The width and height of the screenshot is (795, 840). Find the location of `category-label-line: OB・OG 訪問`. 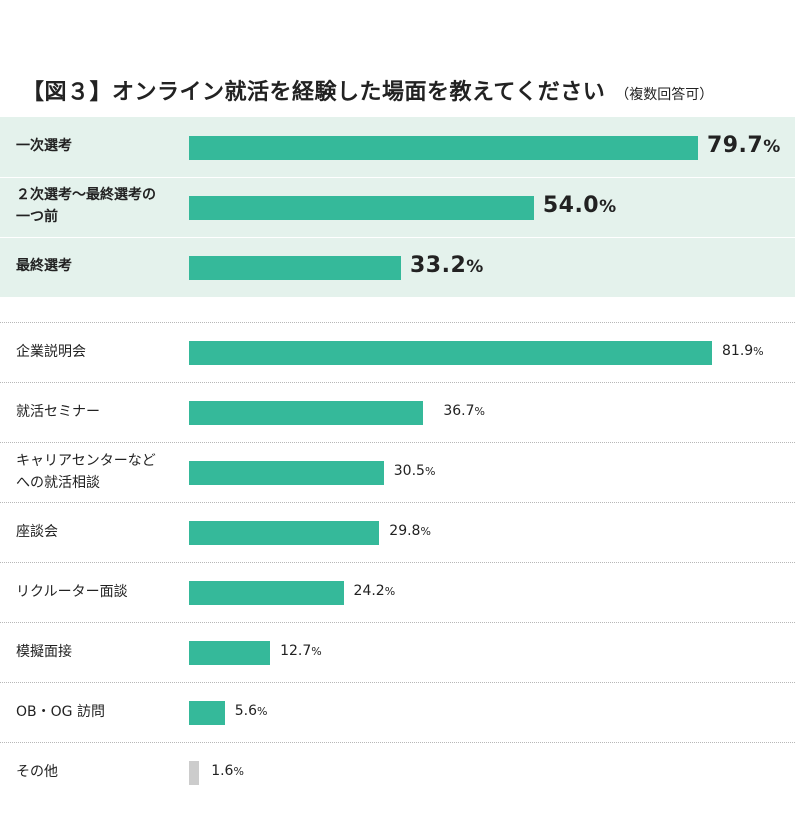

category-label-line: OB・OG 訪問 is located at coordinates (60, 712).